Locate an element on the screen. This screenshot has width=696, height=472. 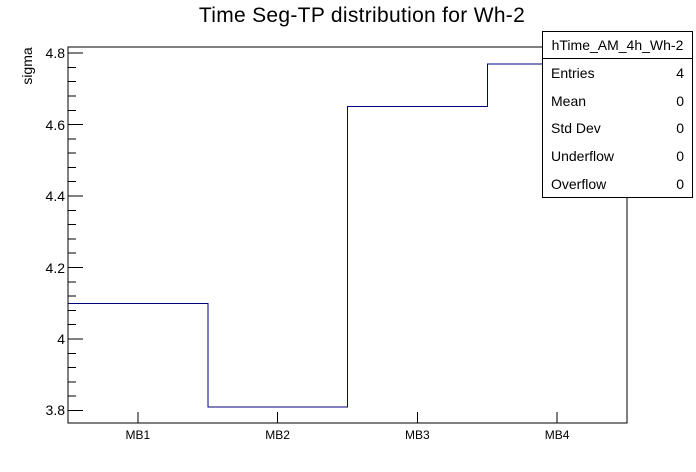
stats-row-entries: Entries 4 is located at coordinates (617, 73).